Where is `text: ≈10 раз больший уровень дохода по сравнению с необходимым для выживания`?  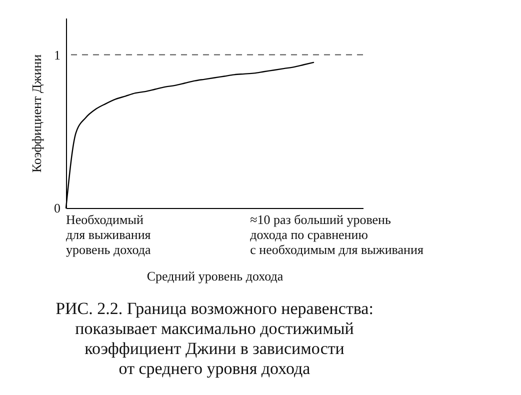
text: ≈10 раз больший уровень дохода по сравнению с необходимым для выживания is located at coordinates (337, 234).